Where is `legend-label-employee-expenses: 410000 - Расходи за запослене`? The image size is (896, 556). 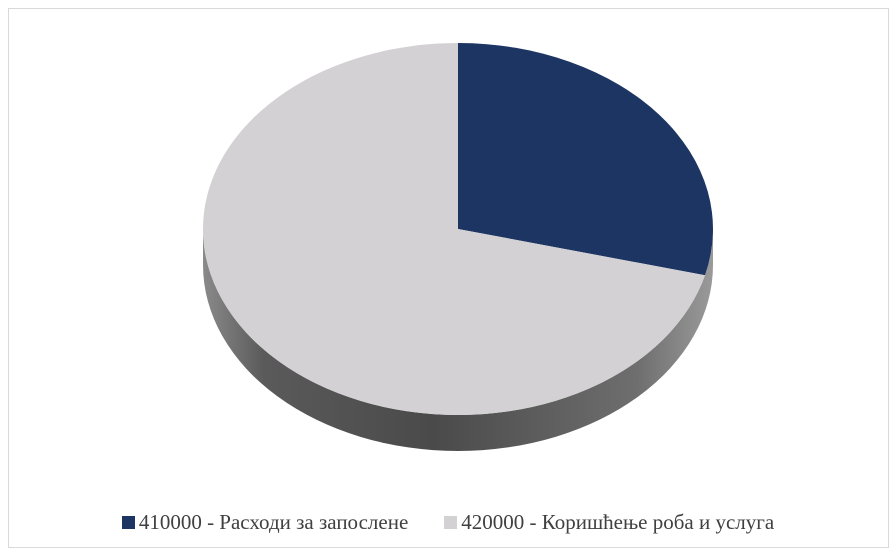
legend-label-employee-expenses: 410000 - Расходи за запослене is located at coordinates (273, 522).